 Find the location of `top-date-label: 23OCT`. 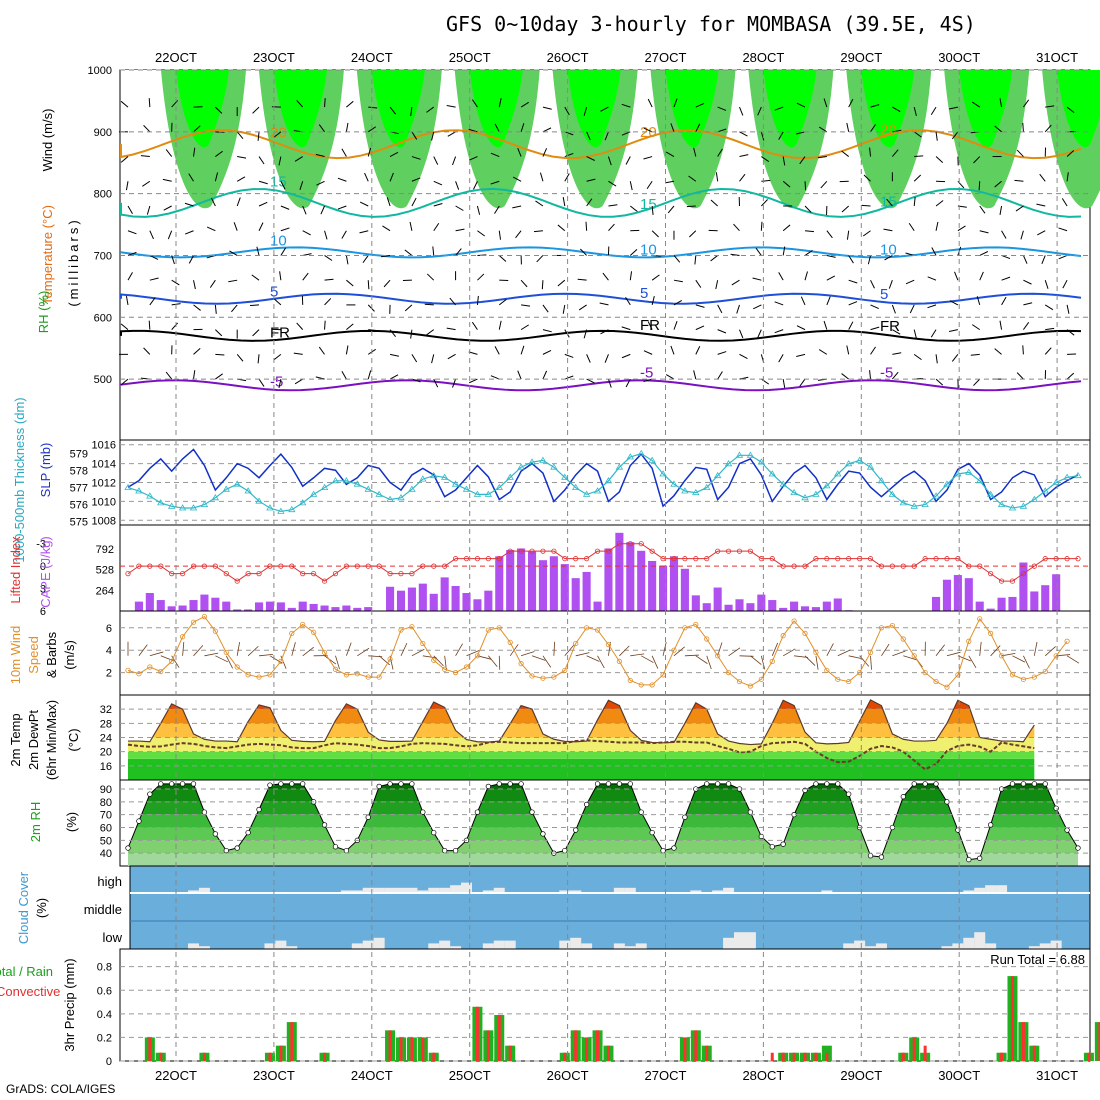

top-date-label: 23OCT is located at coordinates (274, 57).